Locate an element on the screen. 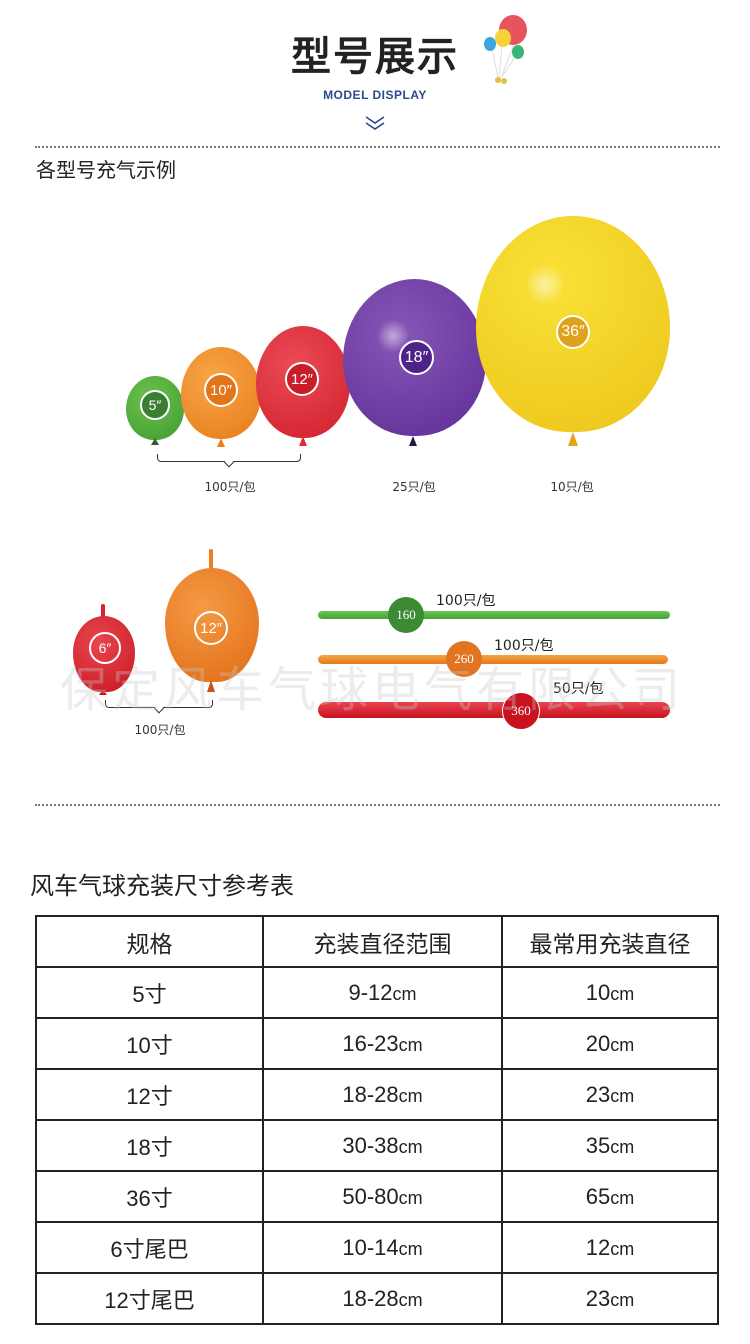 This screenshot has width=750, height=1344. size-badge: 6″ is located at coordinates (105, 648).